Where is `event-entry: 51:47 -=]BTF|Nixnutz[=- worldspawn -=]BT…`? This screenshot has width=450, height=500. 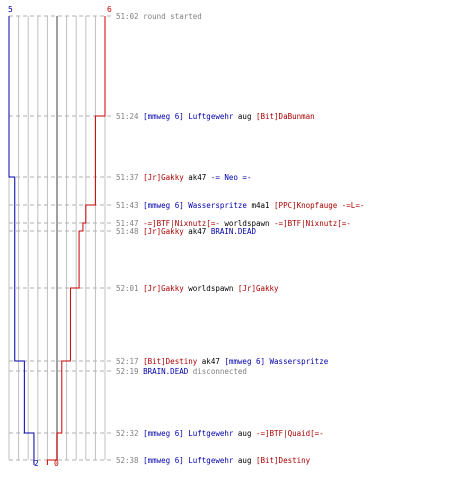 event-entry: 51:47 -=]BTF|Nixnutz[=- worldspawn -=]BT… is located at coordinates (233, 224).